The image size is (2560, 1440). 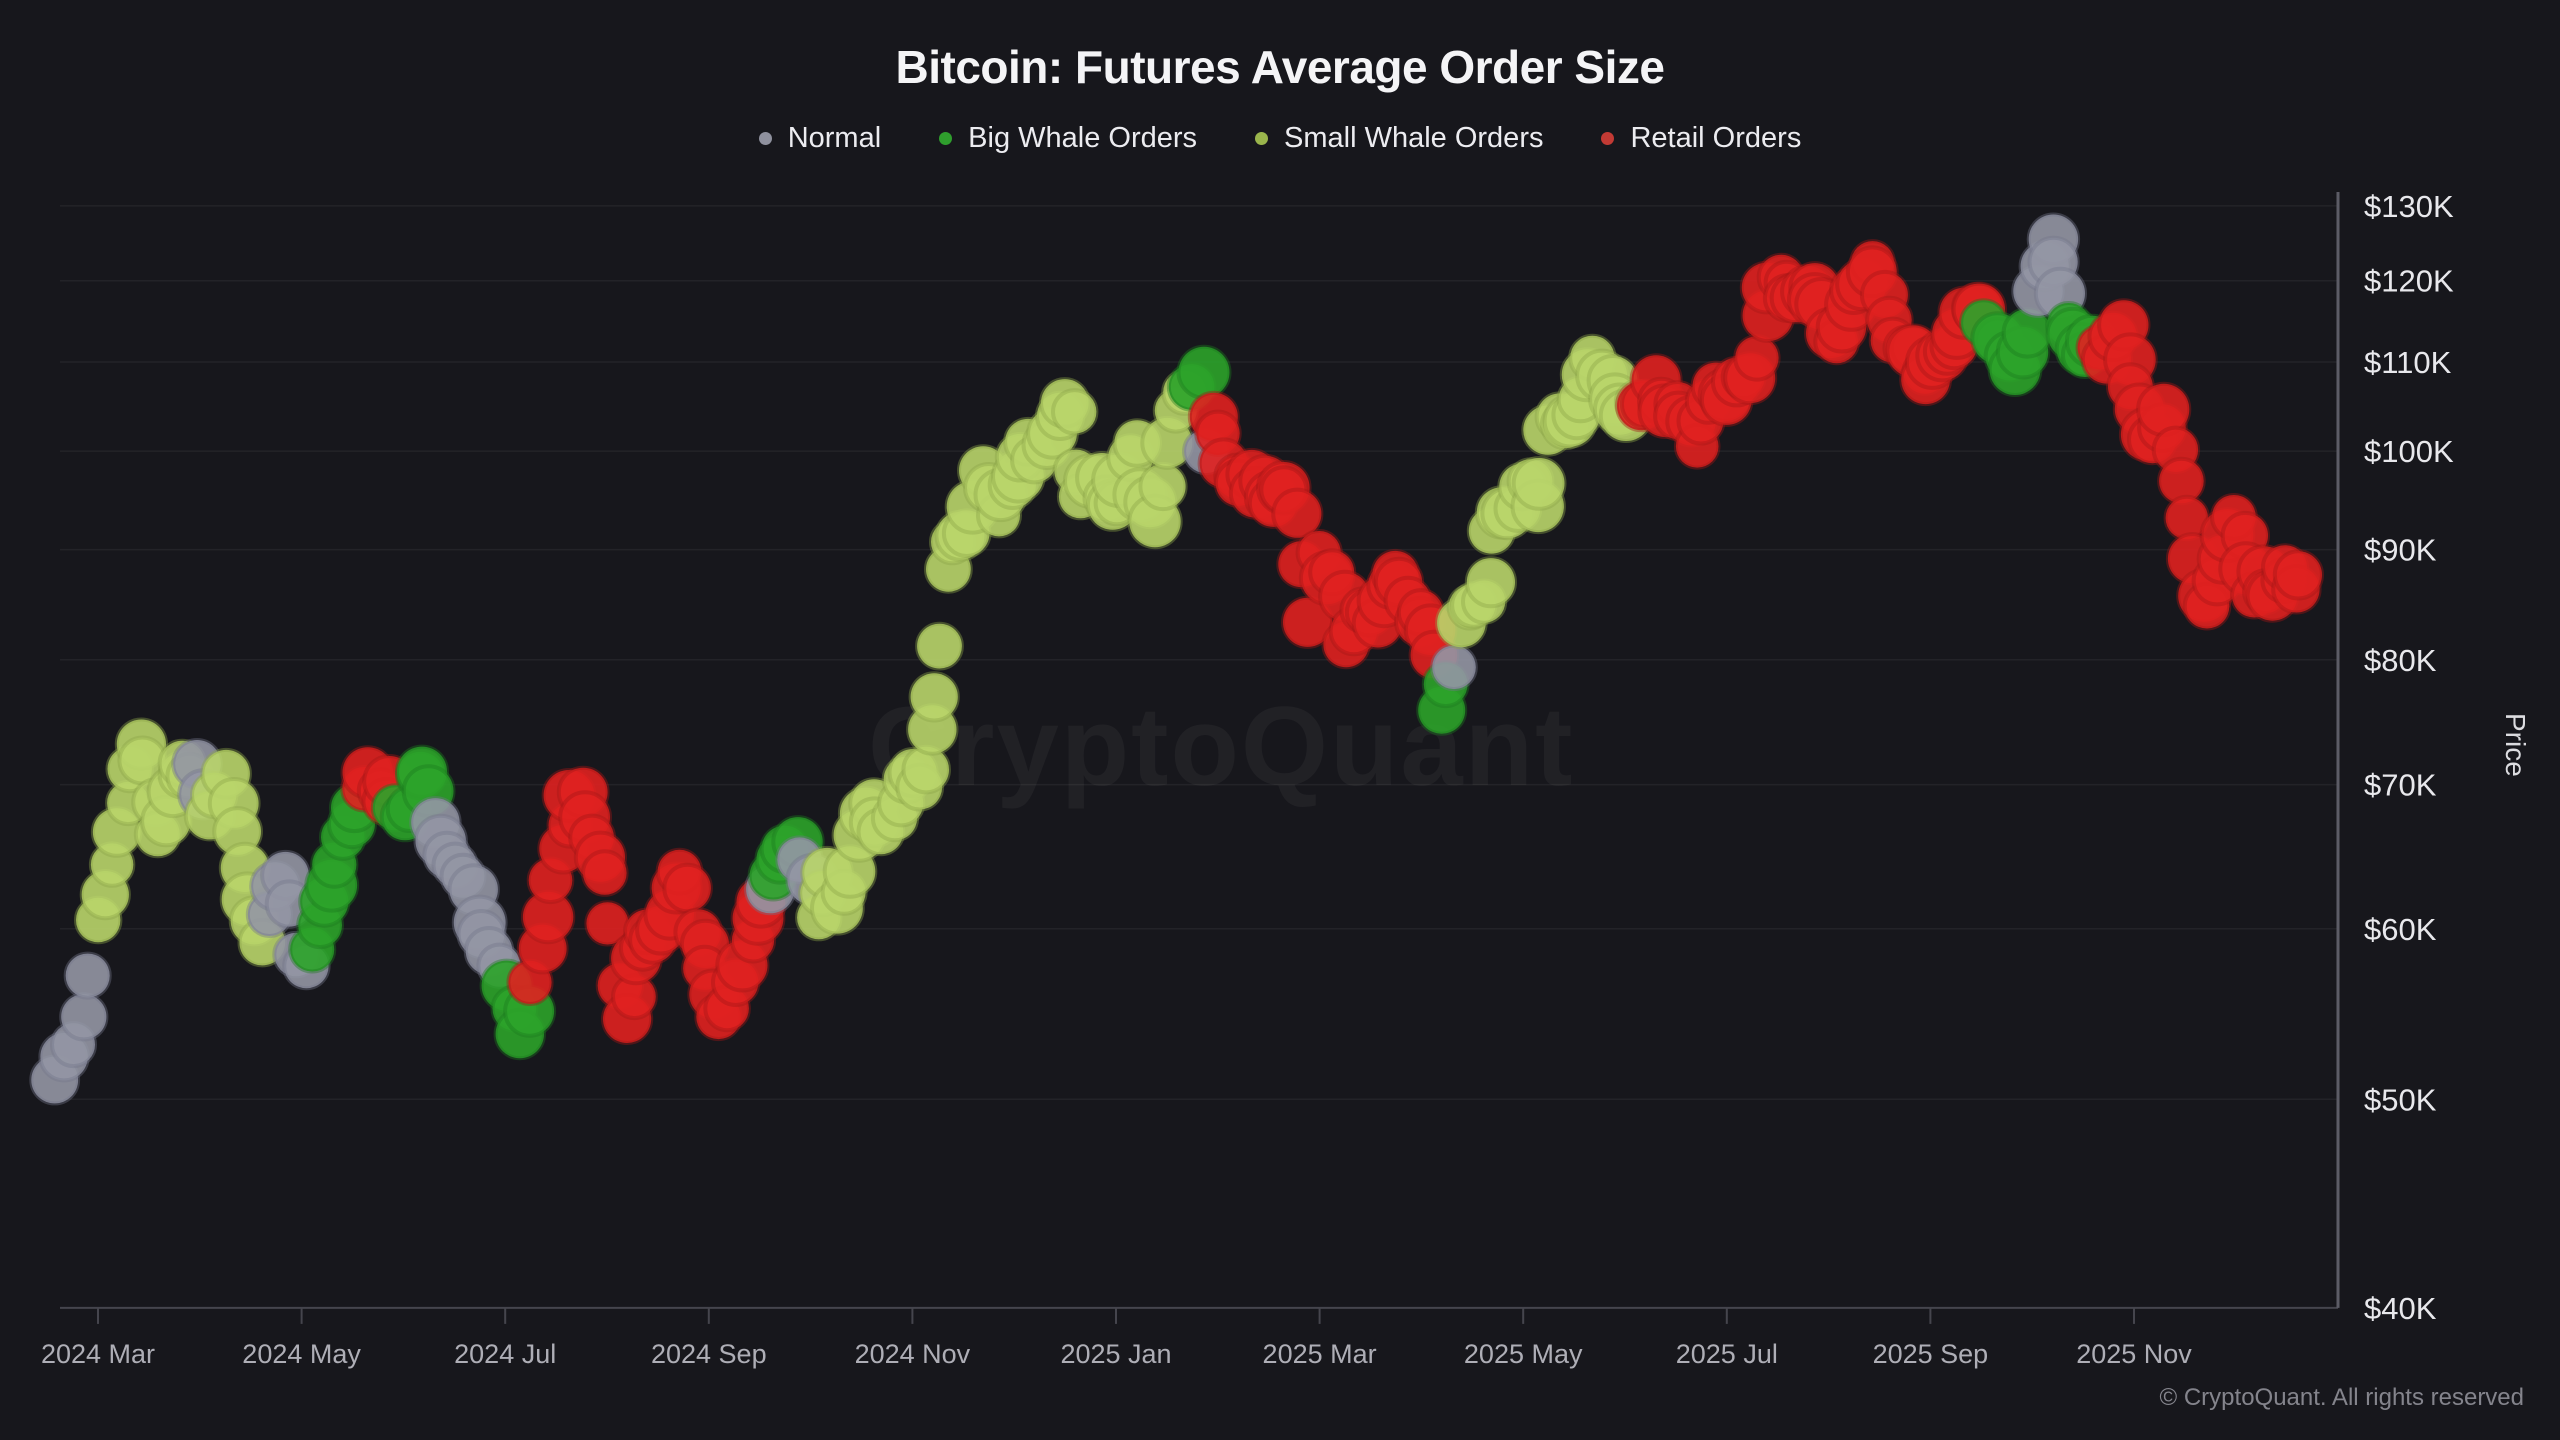 I want to click on legend-label: Small Whale Orders, so click(x=1414, y=138).